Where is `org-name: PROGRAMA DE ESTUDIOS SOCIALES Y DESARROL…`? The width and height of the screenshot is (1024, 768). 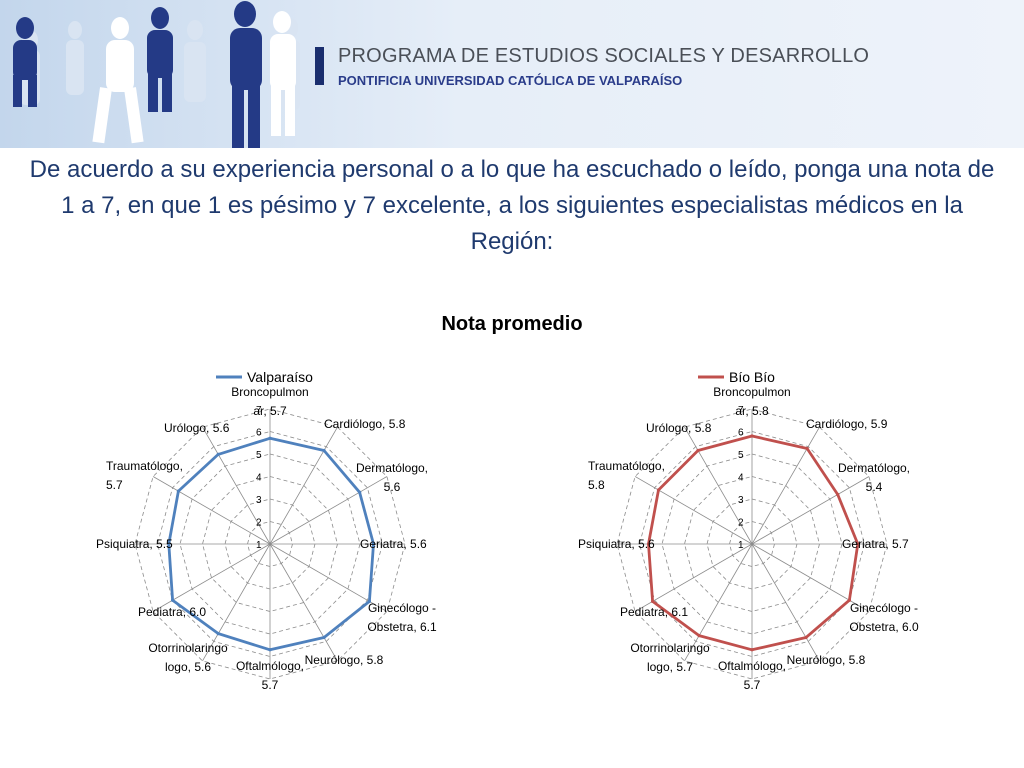
org-name: PROGRAMA DE ESTUDIOS SOCIALES Y DESARROL… is located at coordinates (604, 56).